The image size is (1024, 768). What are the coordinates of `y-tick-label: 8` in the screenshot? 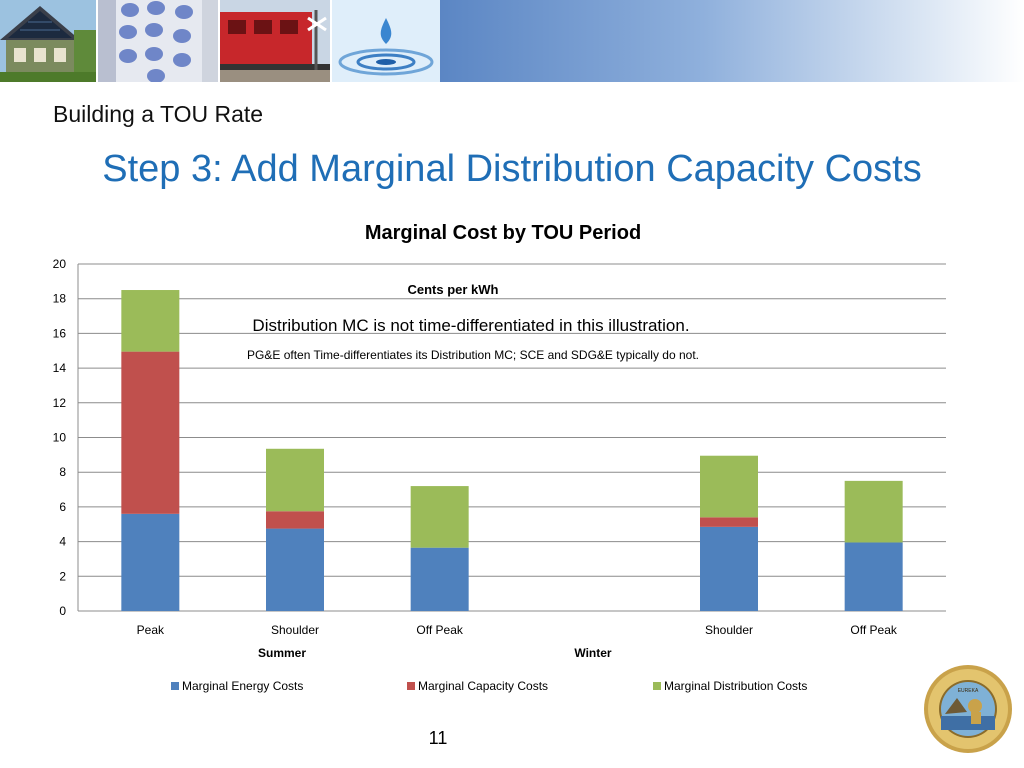 It's located at (62, 472).